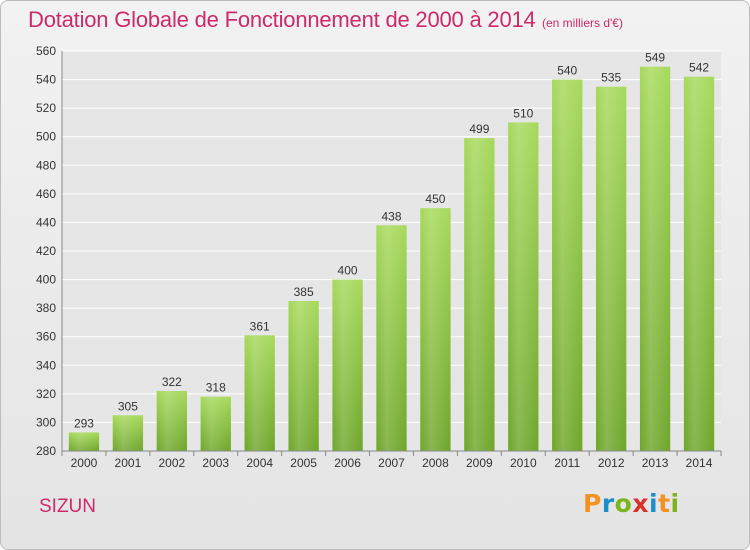  Describe the element at coordinates (523, 463) in the screenshot. I see `x-tick-label: 2010` at that location.